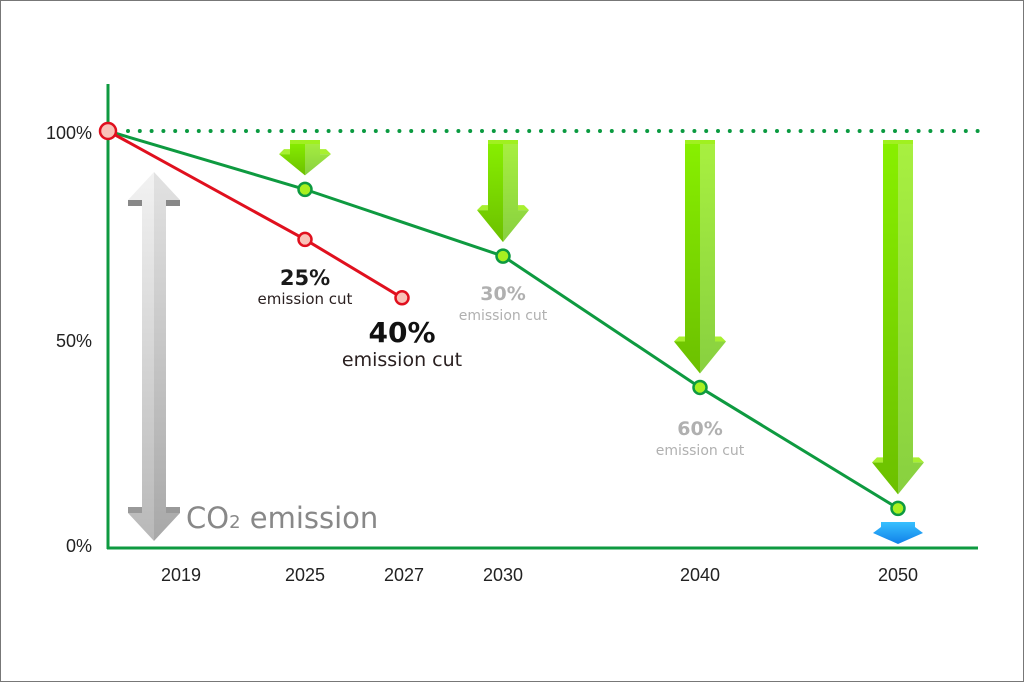 Image resolution: width=1024 pixels, height=682 pixels. Describe the element at coordinates (305, 575) in the screenshot. I see `x-tick-label: 2025` at that location.